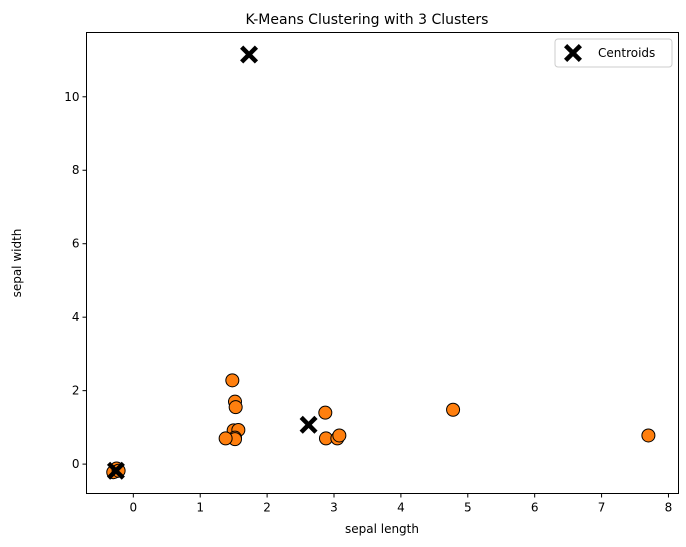 The image size is (686, 547). Describe the element at coordinates (76, 464) in the screenshot. I see `y-tick-label: 0` at that location.